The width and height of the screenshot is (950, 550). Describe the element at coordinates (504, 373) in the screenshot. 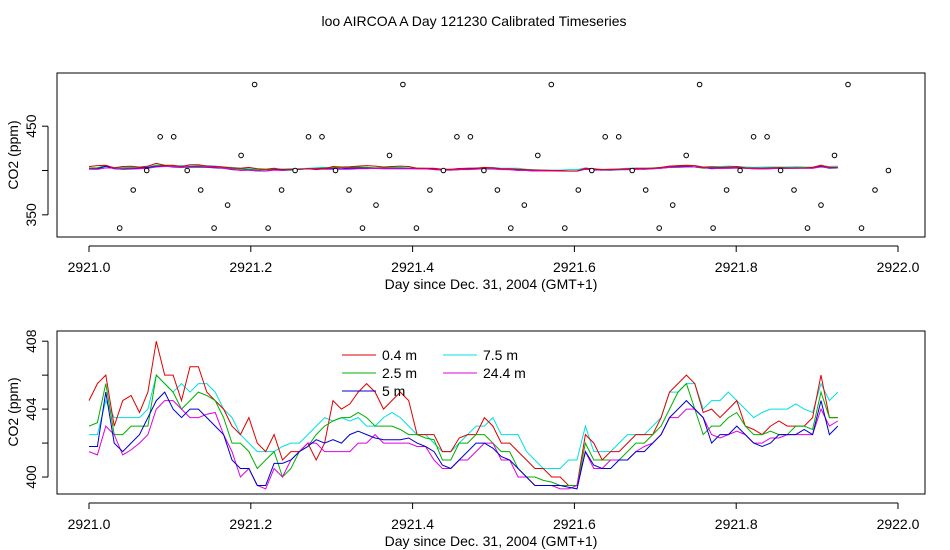

I see `legend-label-24-4m: 24.4 m` at that location.